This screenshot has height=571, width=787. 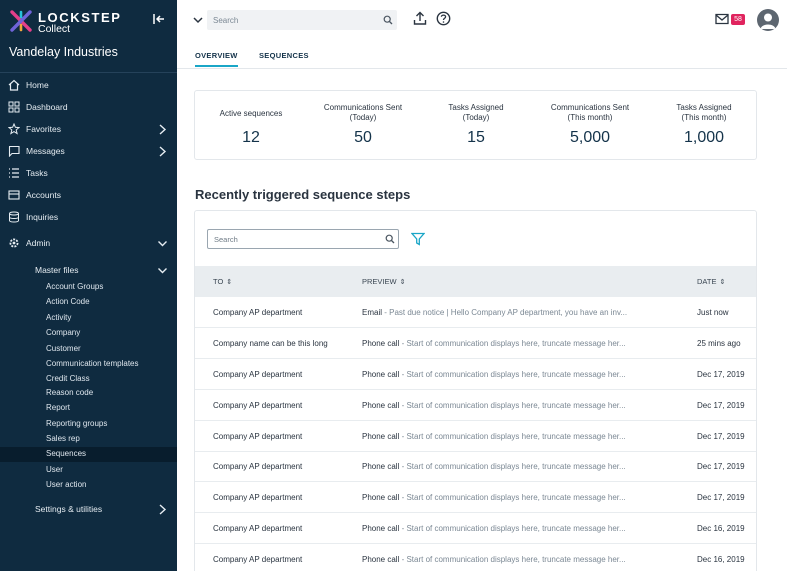 I want to click on nav-item-messages: Messages, so click(x=88, y=152).